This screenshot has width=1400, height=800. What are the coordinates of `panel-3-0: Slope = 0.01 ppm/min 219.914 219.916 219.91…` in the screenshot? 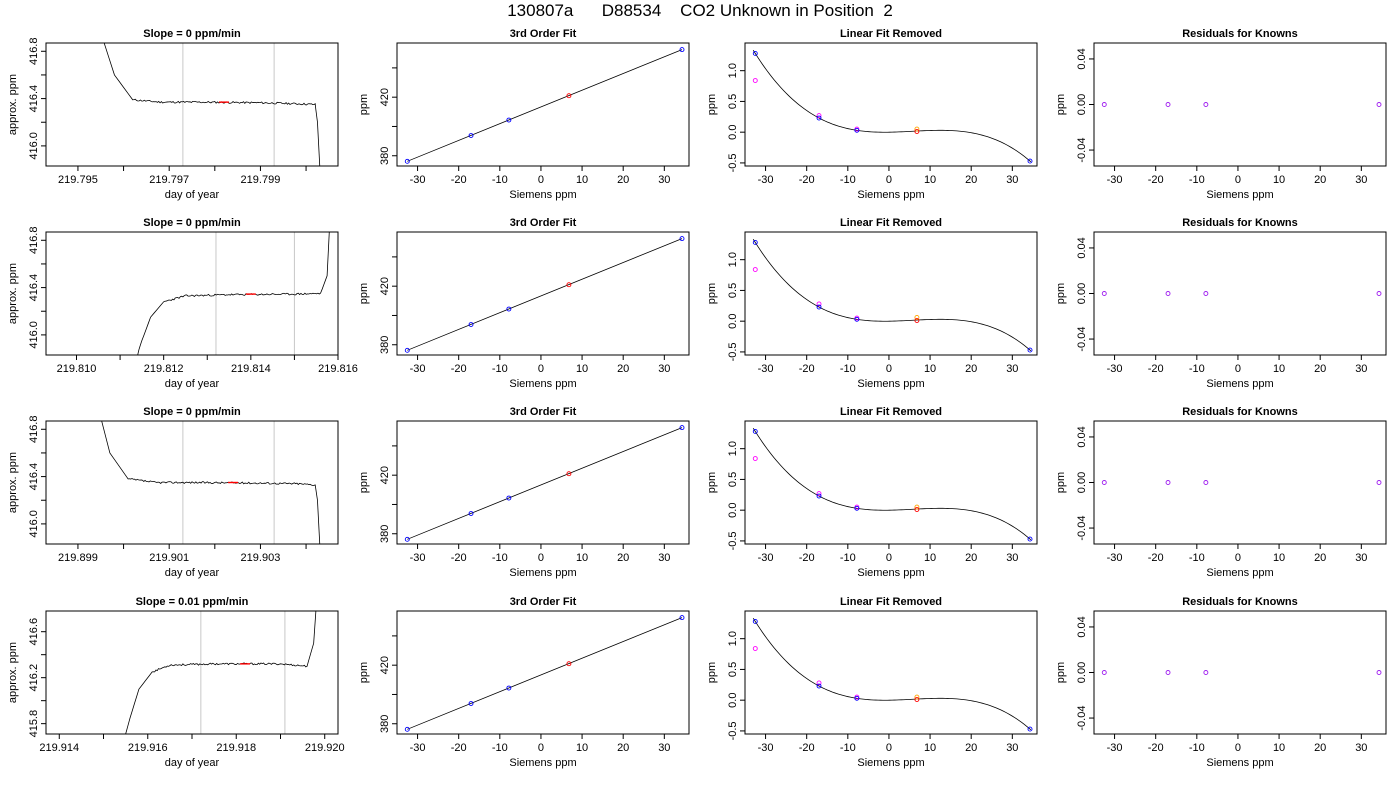 It's located at (176, 682).